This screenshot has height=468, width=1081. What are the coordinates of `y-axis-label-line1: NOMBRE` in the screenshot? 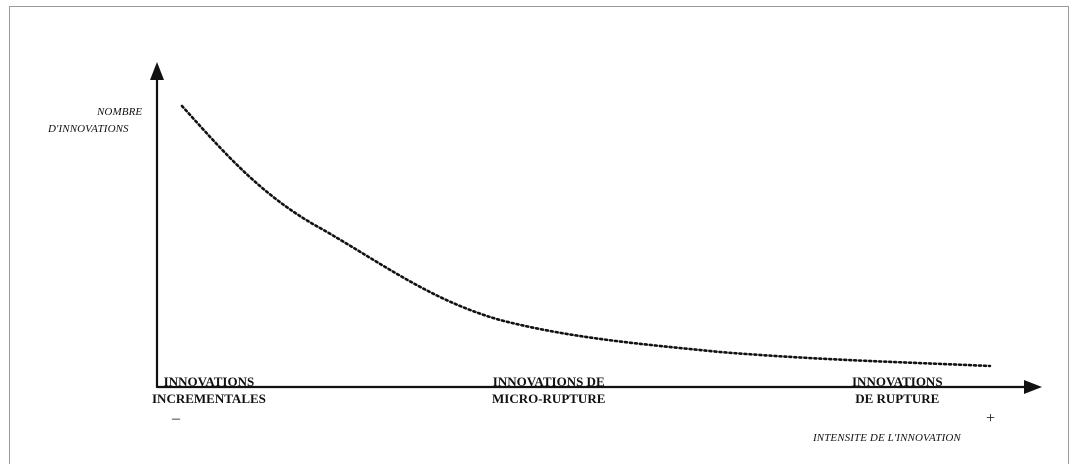 It's located at (120, 112).